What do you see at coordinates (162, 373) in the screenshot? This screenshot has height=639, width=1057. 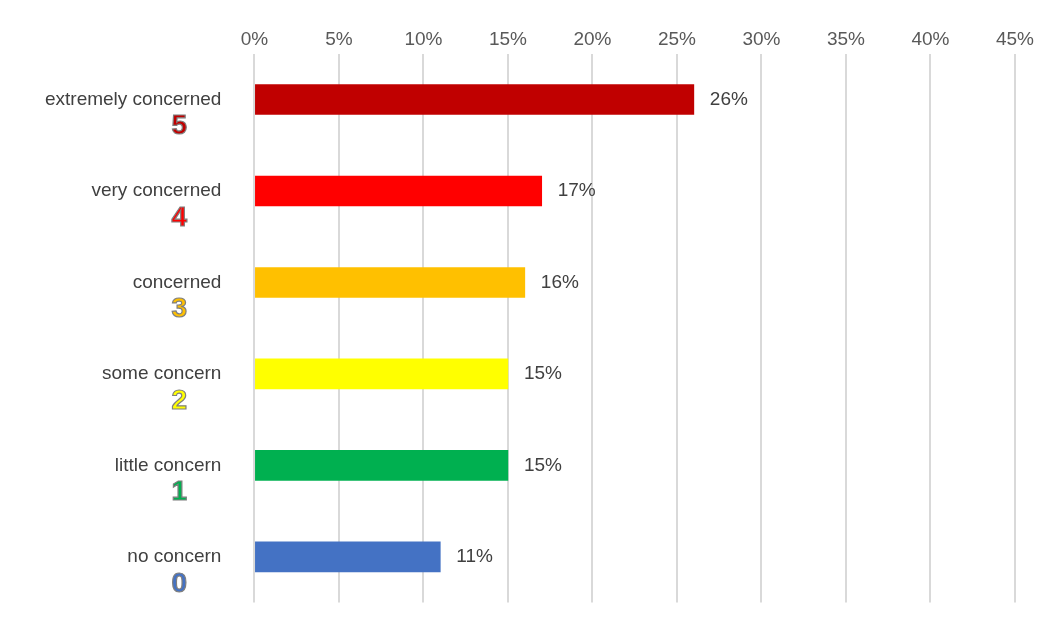 I see `y-tick-label: some concern` at bounding box center [162, 373].